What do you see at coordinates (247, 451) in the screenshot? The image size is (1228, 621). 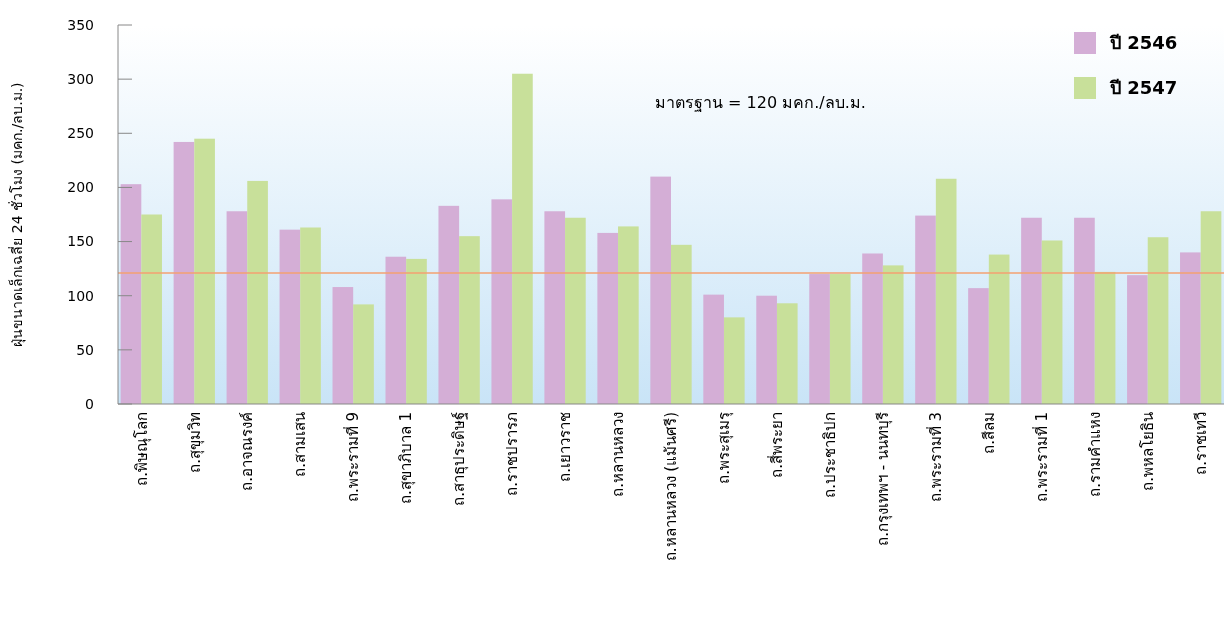 I see `x-tick-label: ถ.อาจณรงค์` at bounding box center [247, 451].